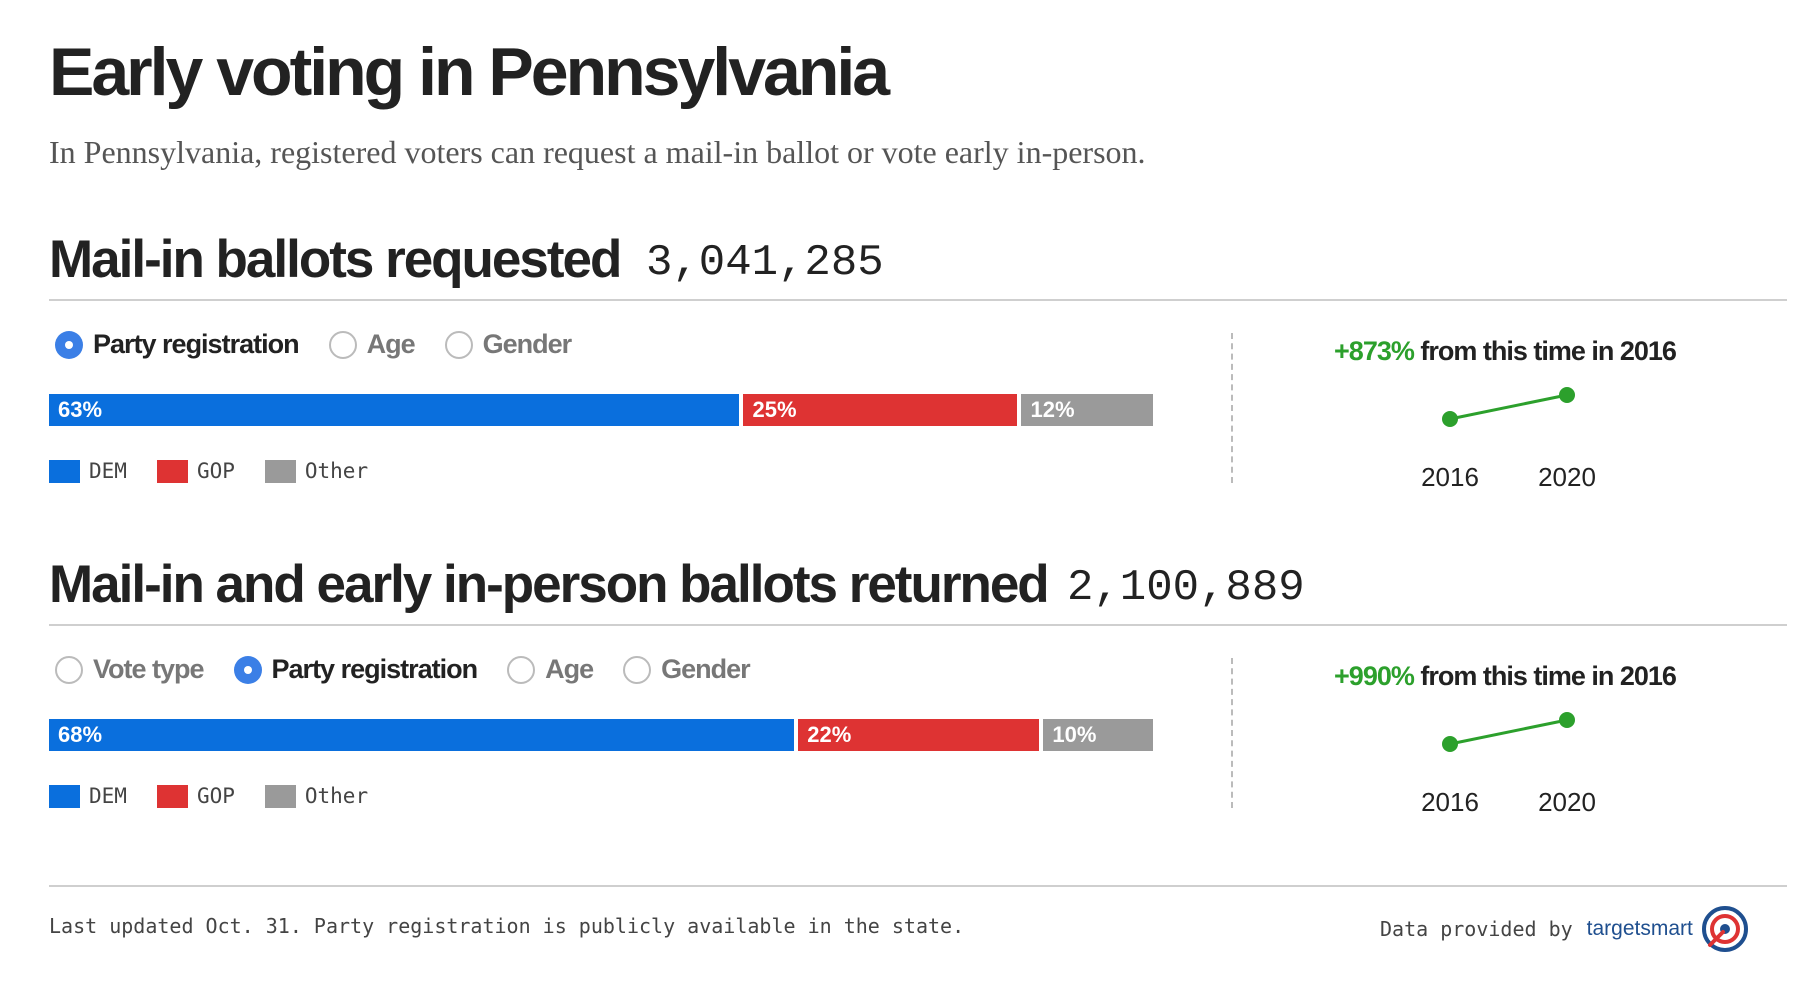 Image resolution: width=1807 pixels, height=990 pixels. I want to click on bar-segment-dem: 68%, so click(422, 735).